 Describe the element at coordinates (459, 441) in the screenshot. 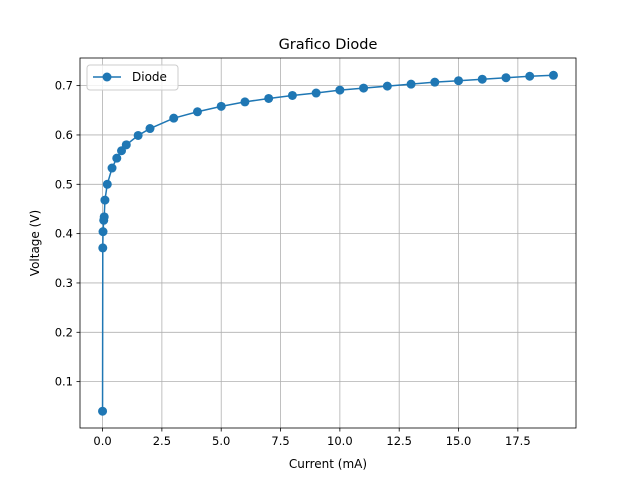

I see `x-tick-label: 15.0` at that location.